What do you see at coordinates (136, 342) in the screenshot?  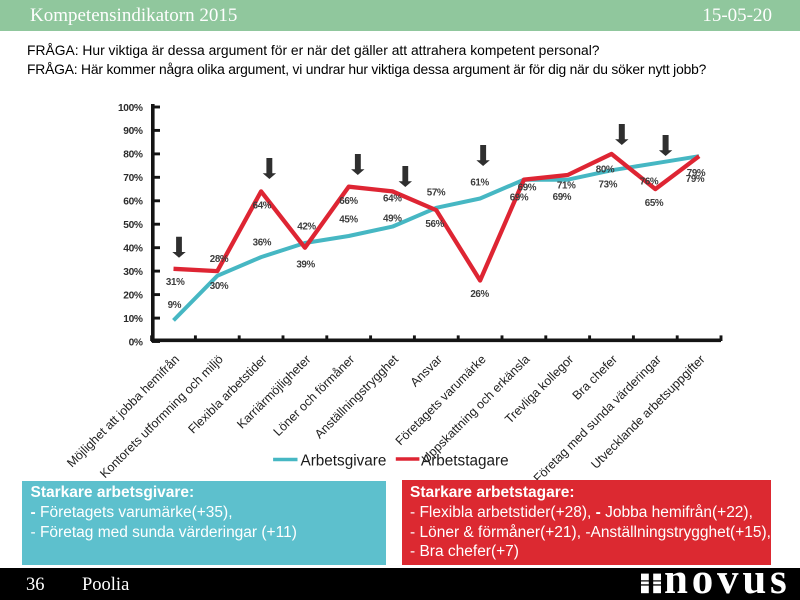 I see `svg-text: 0%` at bounding box center [136, 342].